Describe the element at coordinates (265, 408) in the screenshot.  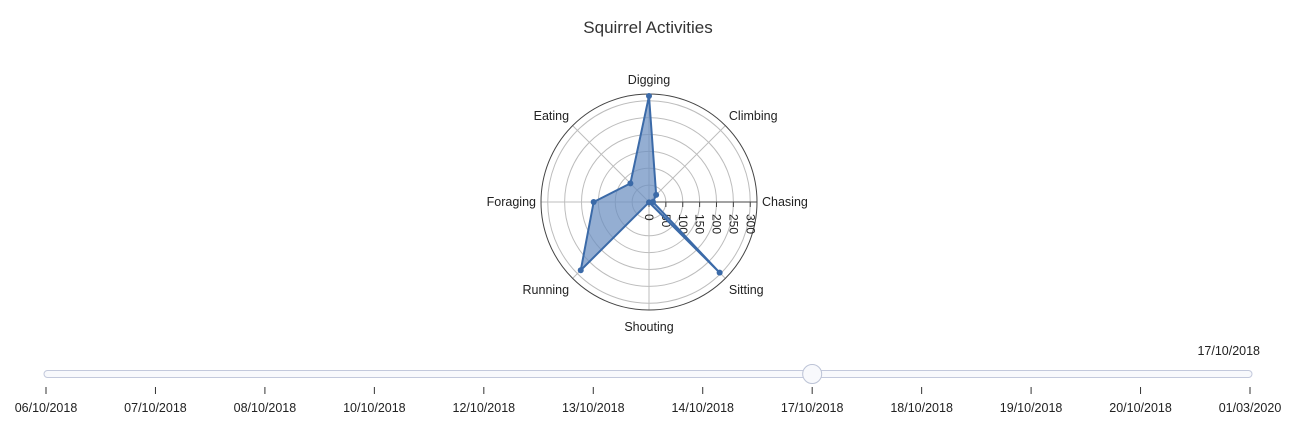
I see `slider-step-label: 08/10/2018` at that location.